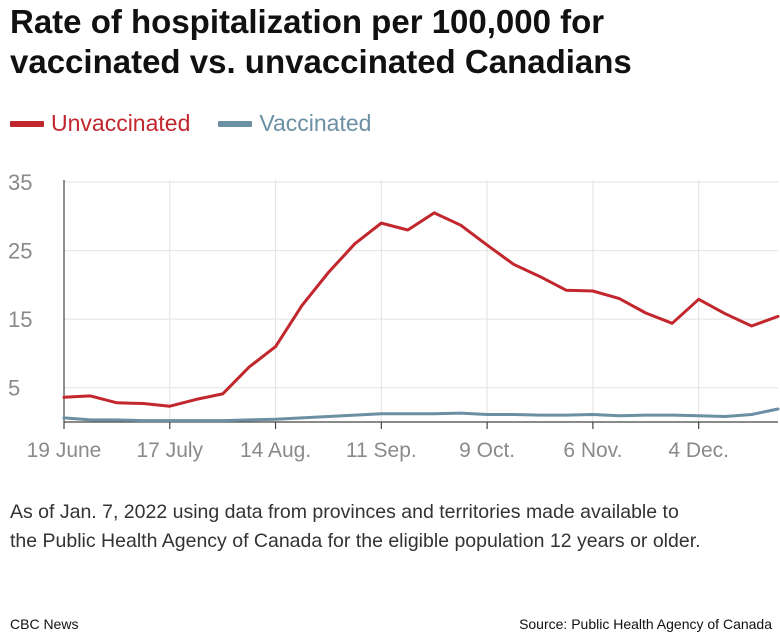 The height and width of the screenshot is (635, 780). I want to click on x-tick-label: 17 July, so click(170, 450).